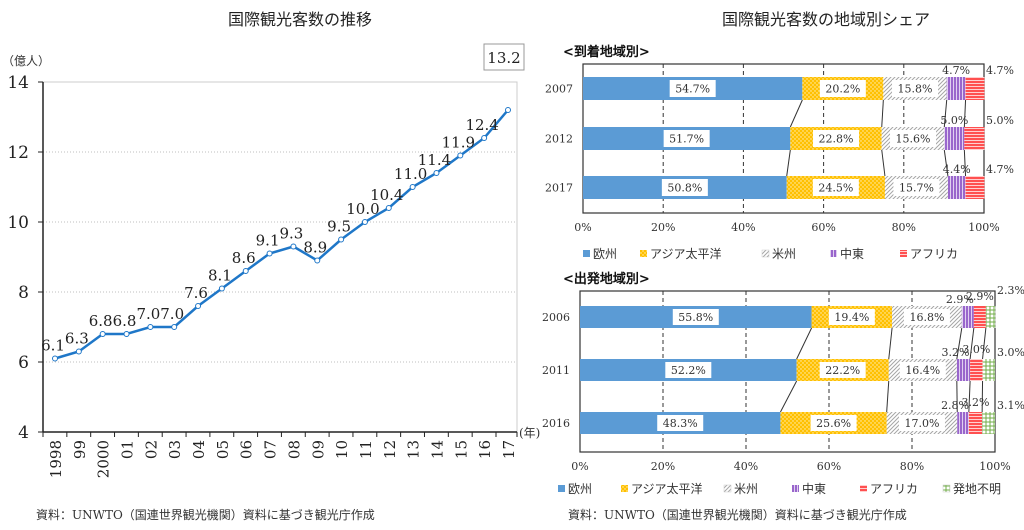 The width and height of the screenshot is (1024, 530). Describe the element at coordinates (294, 449) in the screenshot. I see `x-tick-label: 08` at that location.